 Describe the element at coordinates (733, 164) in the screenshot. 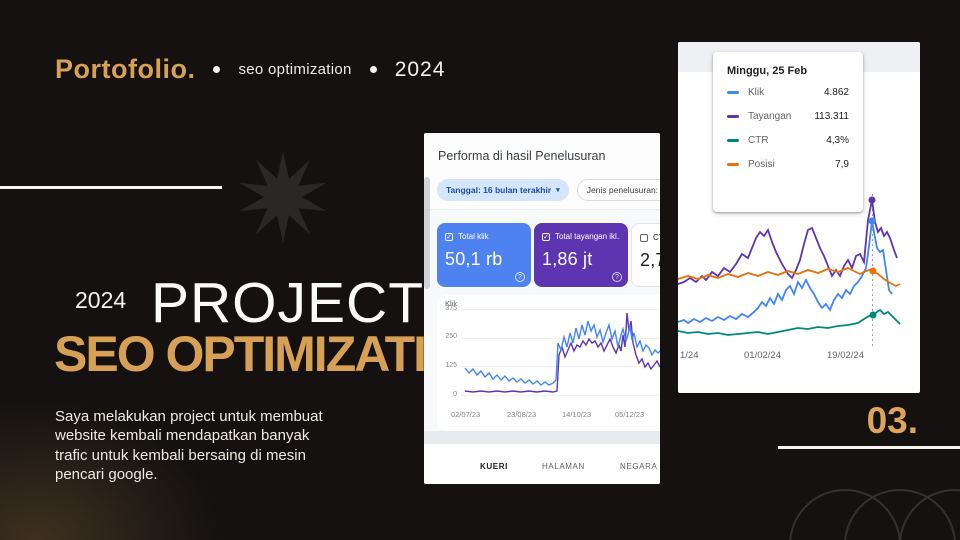

I see `legend-dash-posisi-icon` at that location.